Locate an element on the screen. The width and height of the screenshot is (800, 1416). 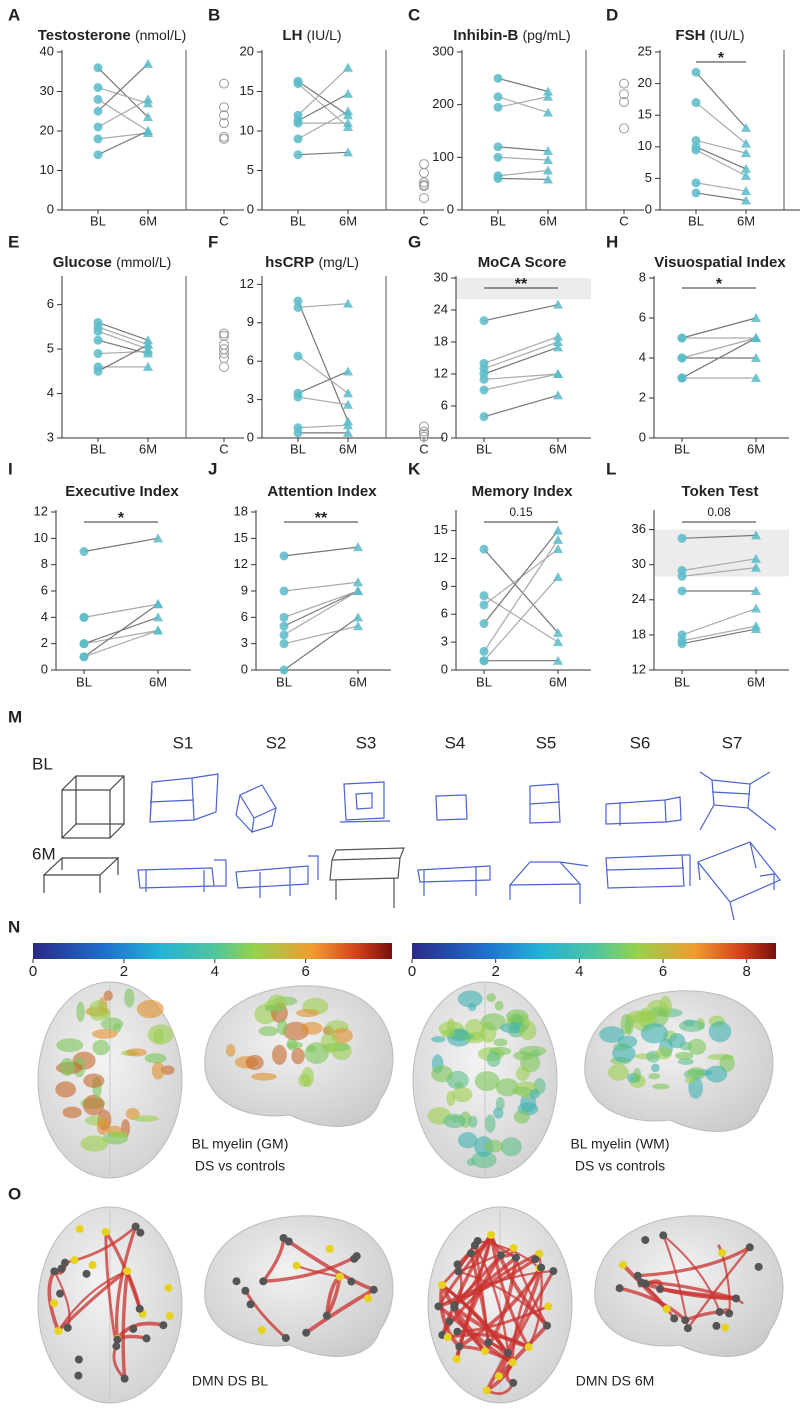
subject-label: S4 is located at coordinates (455, 742).